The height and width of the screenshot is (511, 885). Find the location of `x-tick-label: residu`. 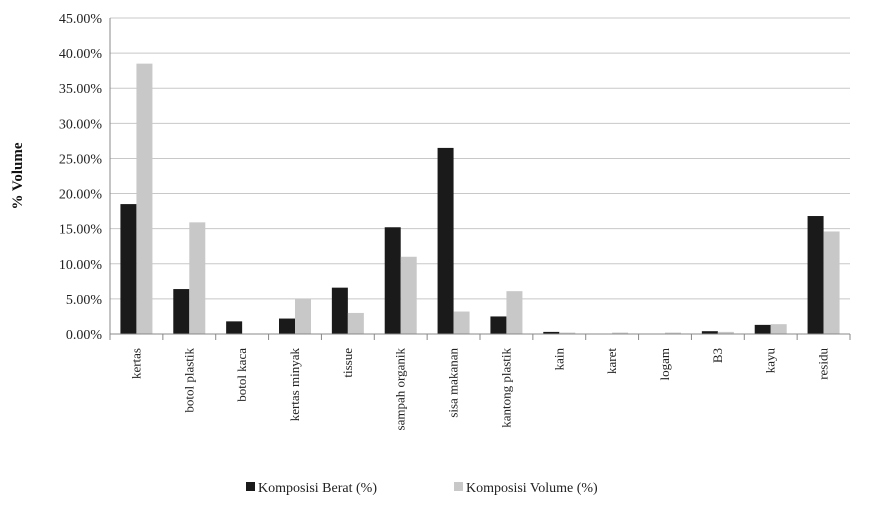

x-tick-label: residu is located at coordinates (823, 364).